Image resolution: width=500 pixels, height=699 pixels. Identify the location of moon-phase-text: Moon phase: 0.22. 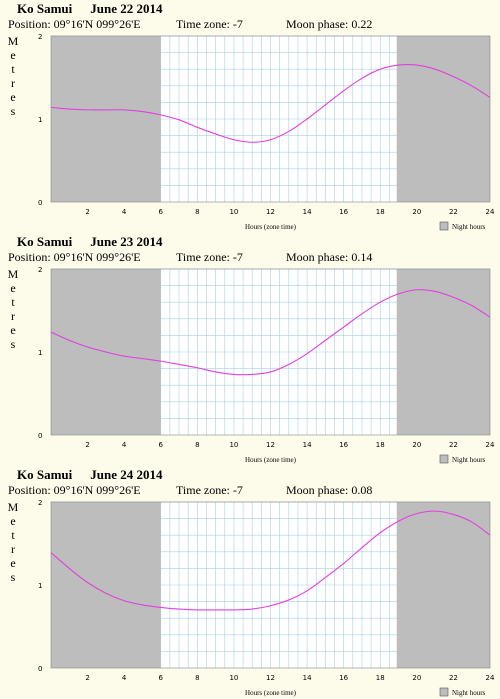
(329, 24).